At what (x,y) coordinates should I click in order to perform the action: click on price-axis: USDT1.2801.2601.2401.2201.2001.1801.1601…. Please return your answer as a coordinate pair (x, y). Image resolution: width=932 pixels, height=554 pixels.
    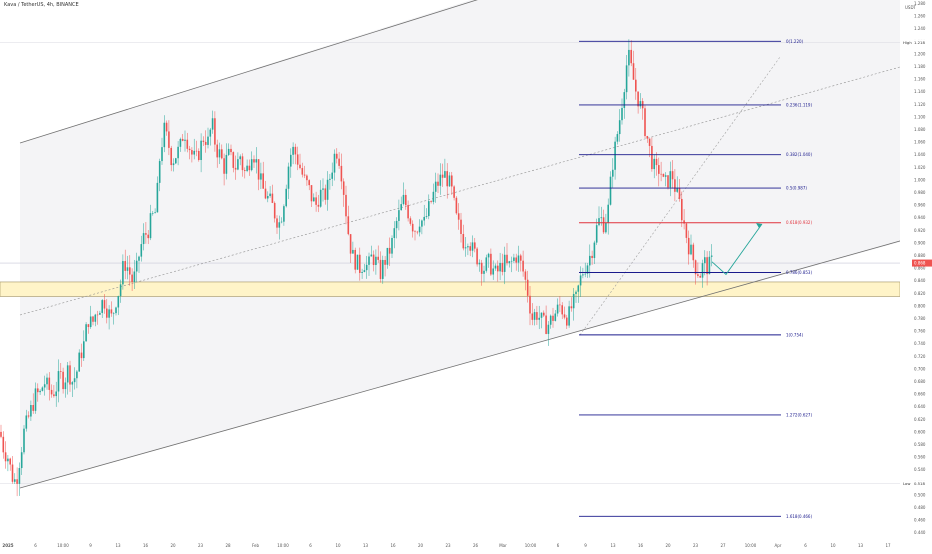
    Looking at the image, I should click on (916, 275).